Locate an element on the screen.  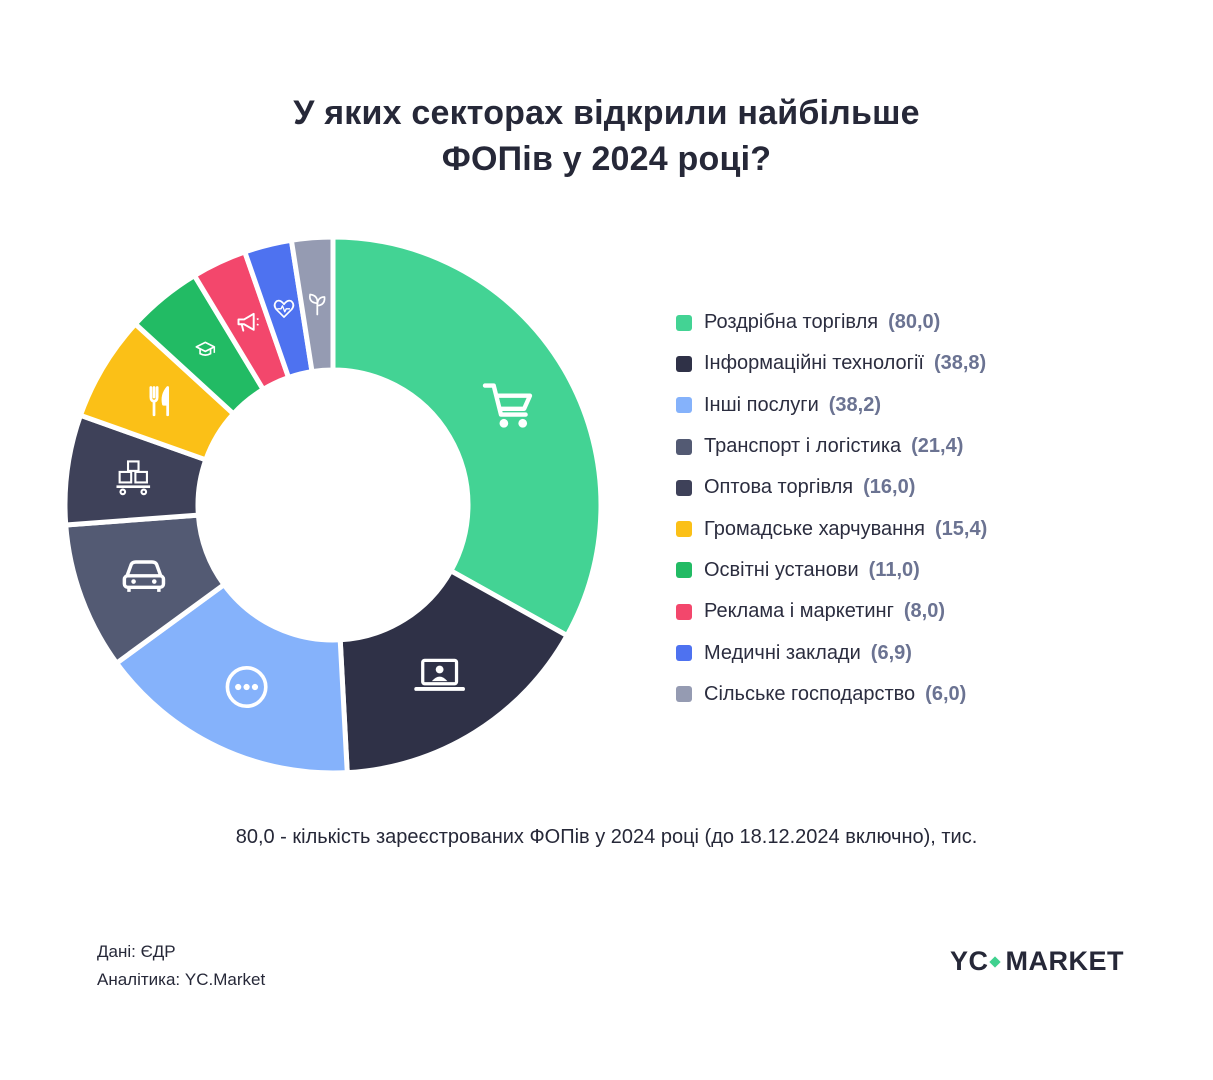
legend-label: Сільське господарство is located at coordinates (810, 693).